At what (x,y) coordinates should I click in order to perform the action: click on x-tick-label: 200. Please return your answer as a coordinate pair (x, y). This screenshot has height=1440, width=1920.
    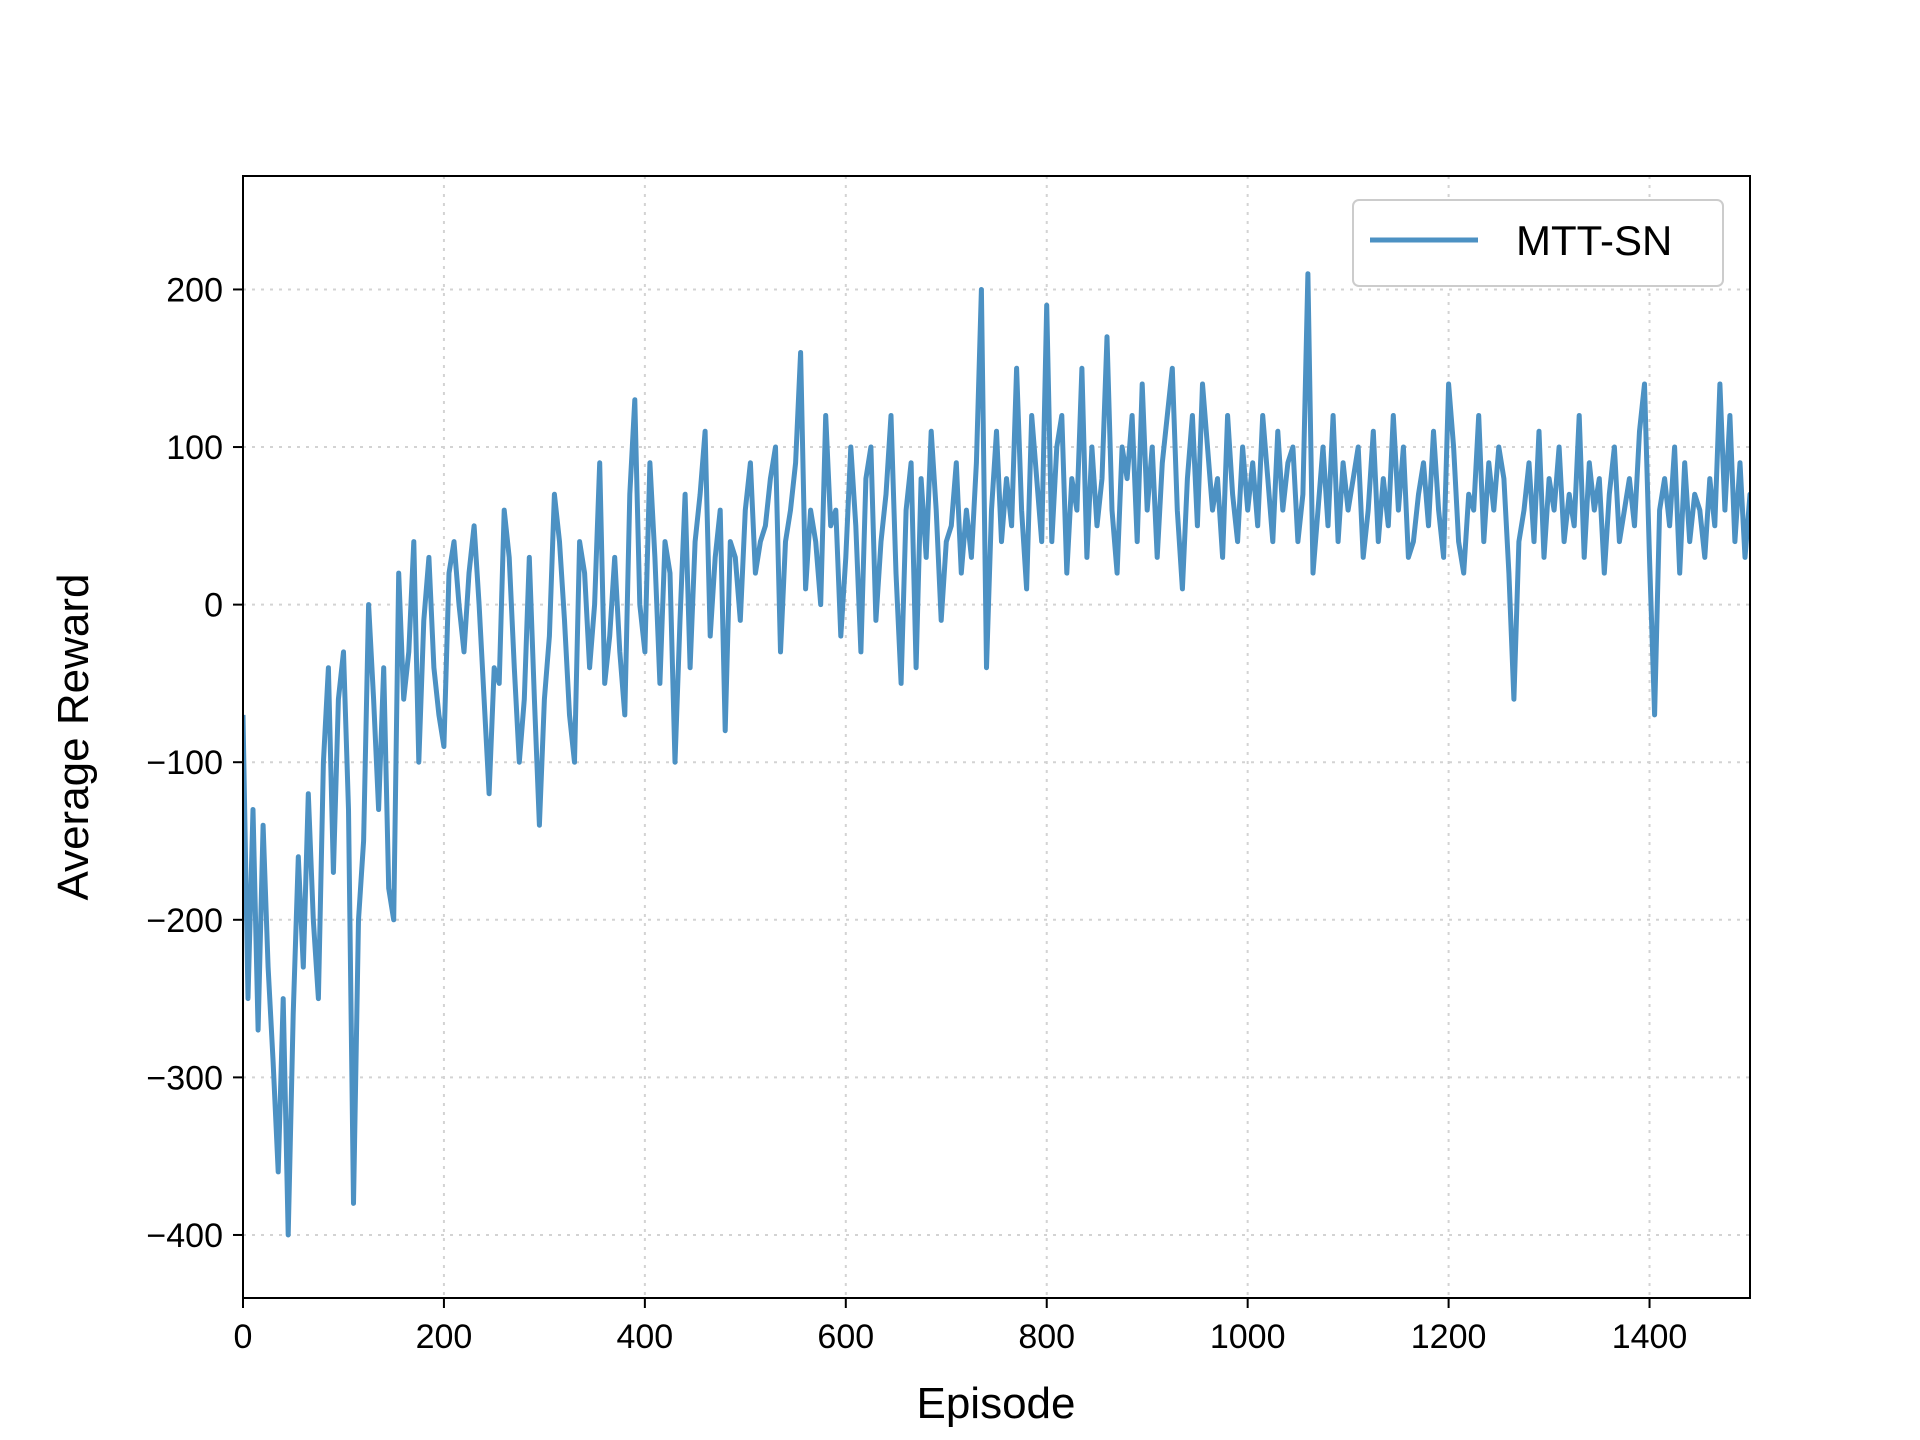
    Looking at the image, I should click on (444, 1337).